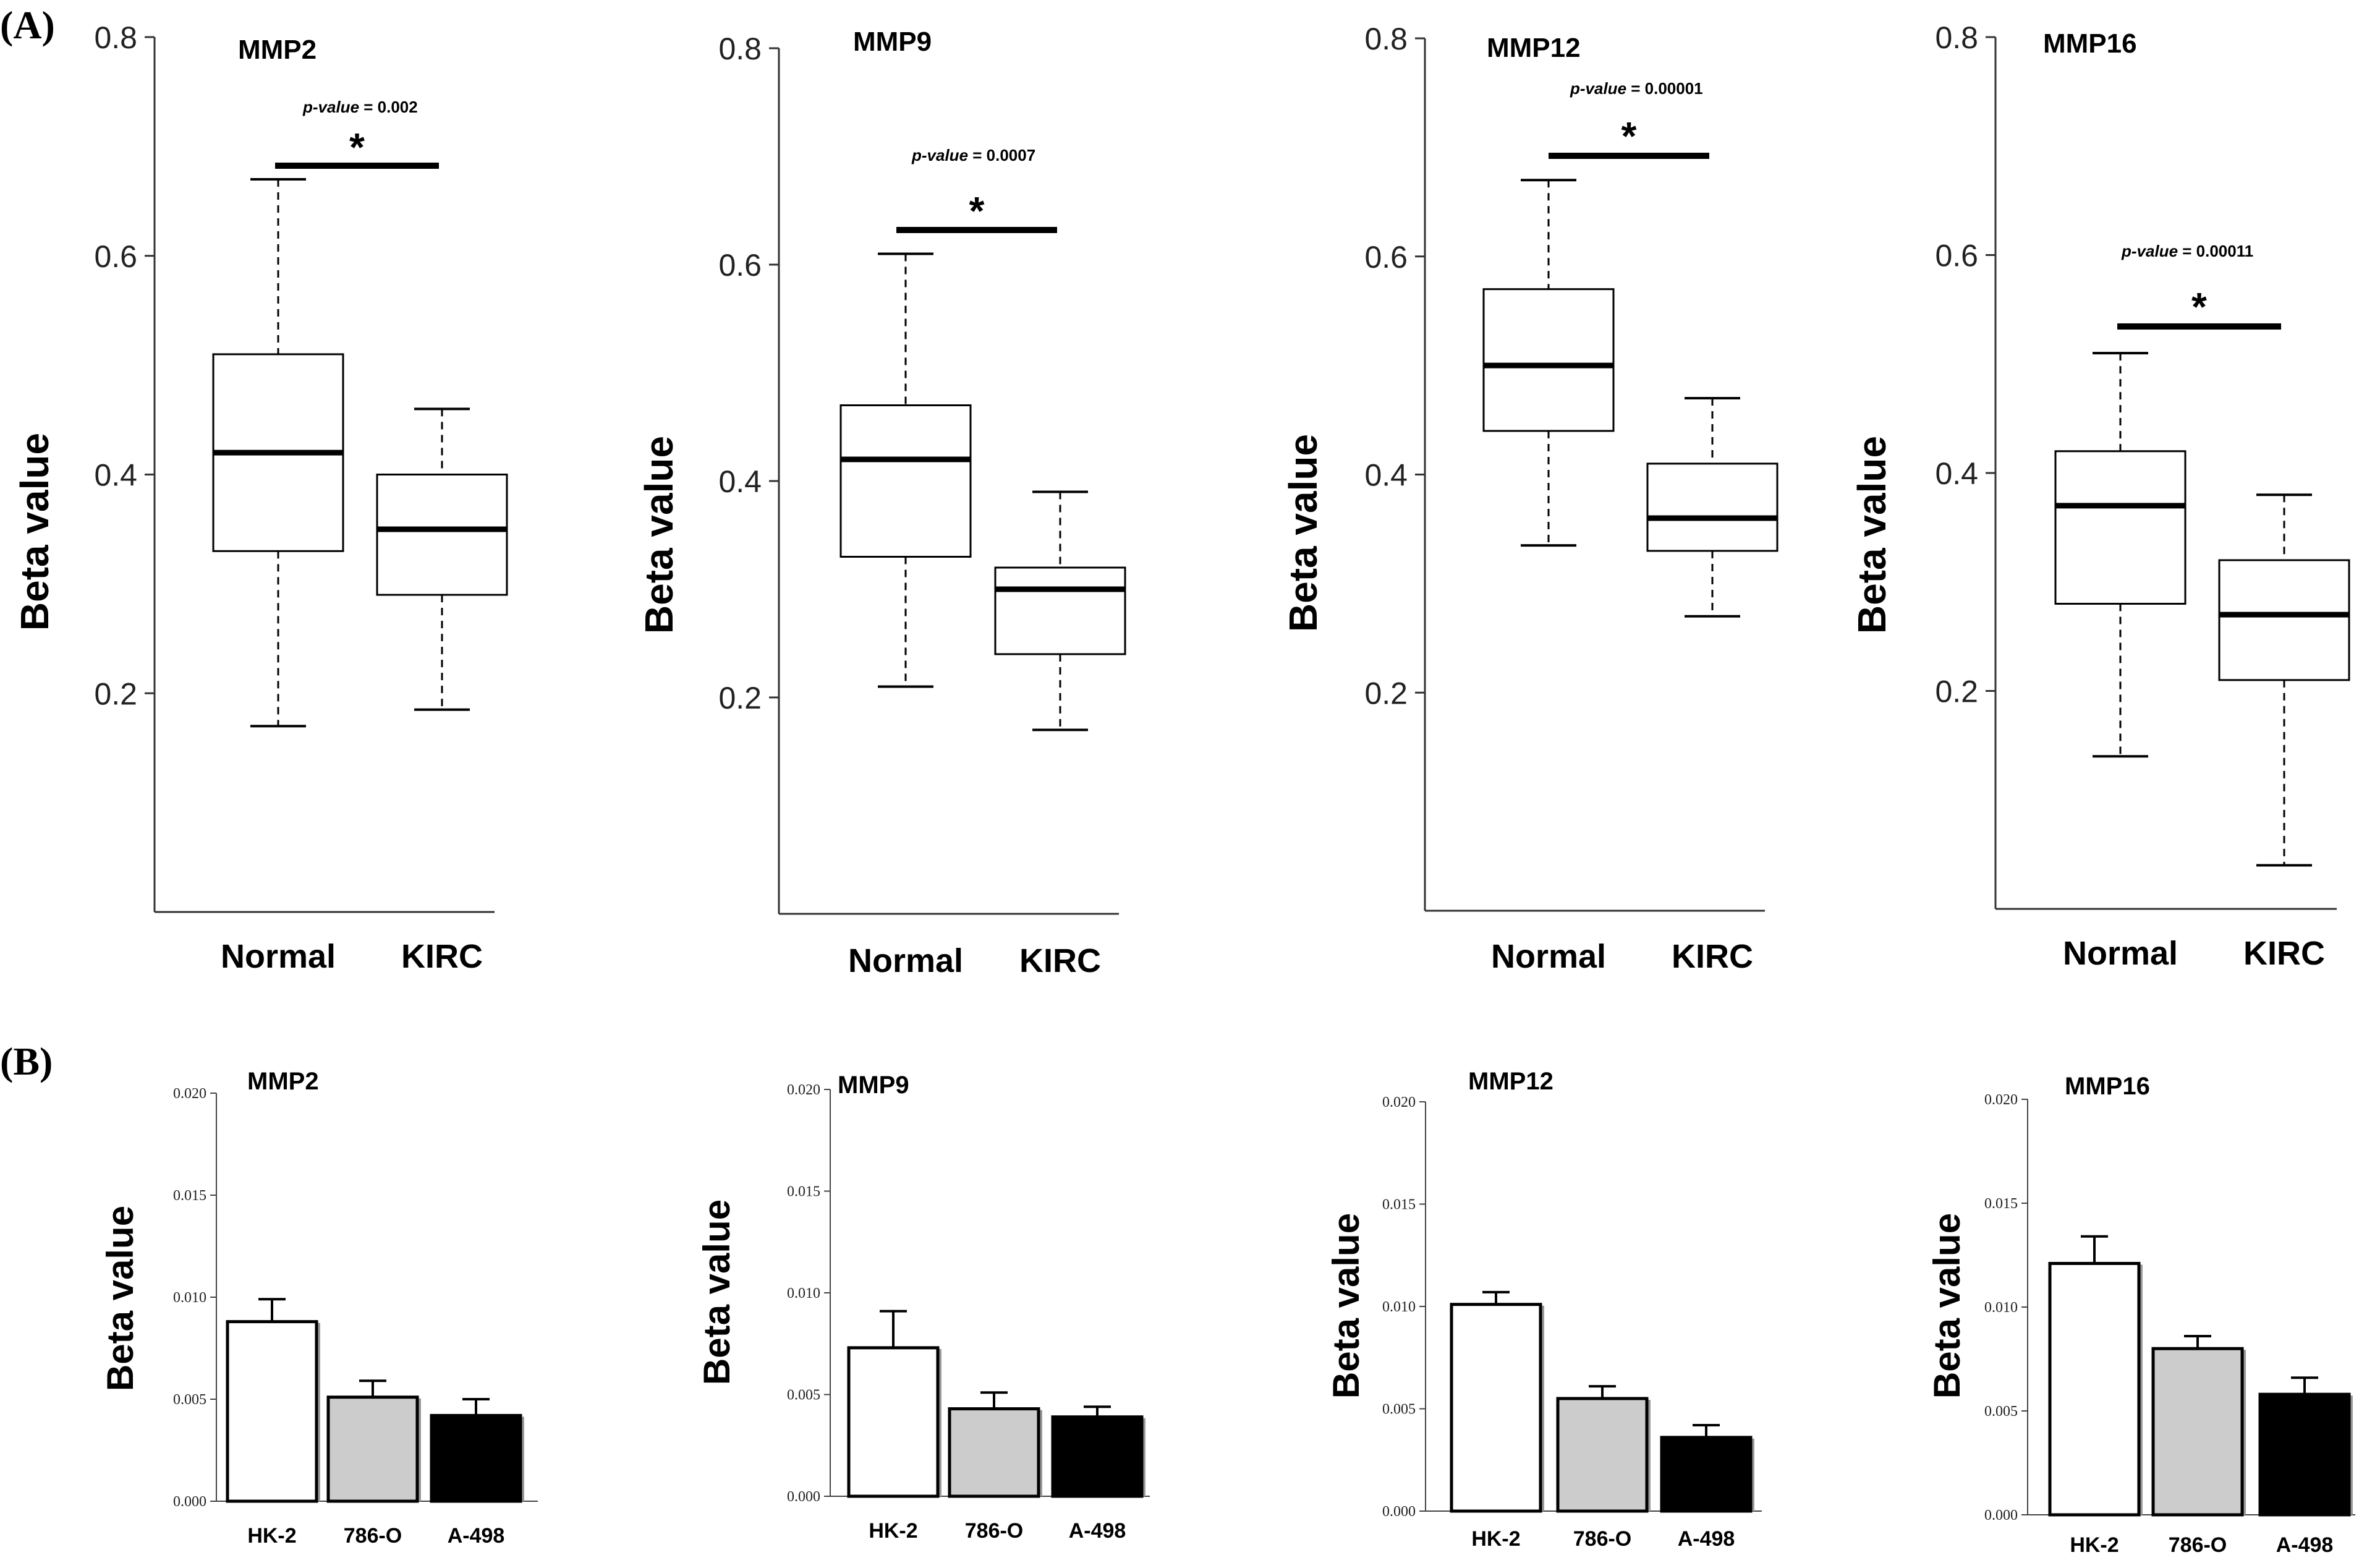 This screenshot has height=1555, width=2380. I want to click on p-value-annotation: p-value = 0.00011, so click(2187, 251).